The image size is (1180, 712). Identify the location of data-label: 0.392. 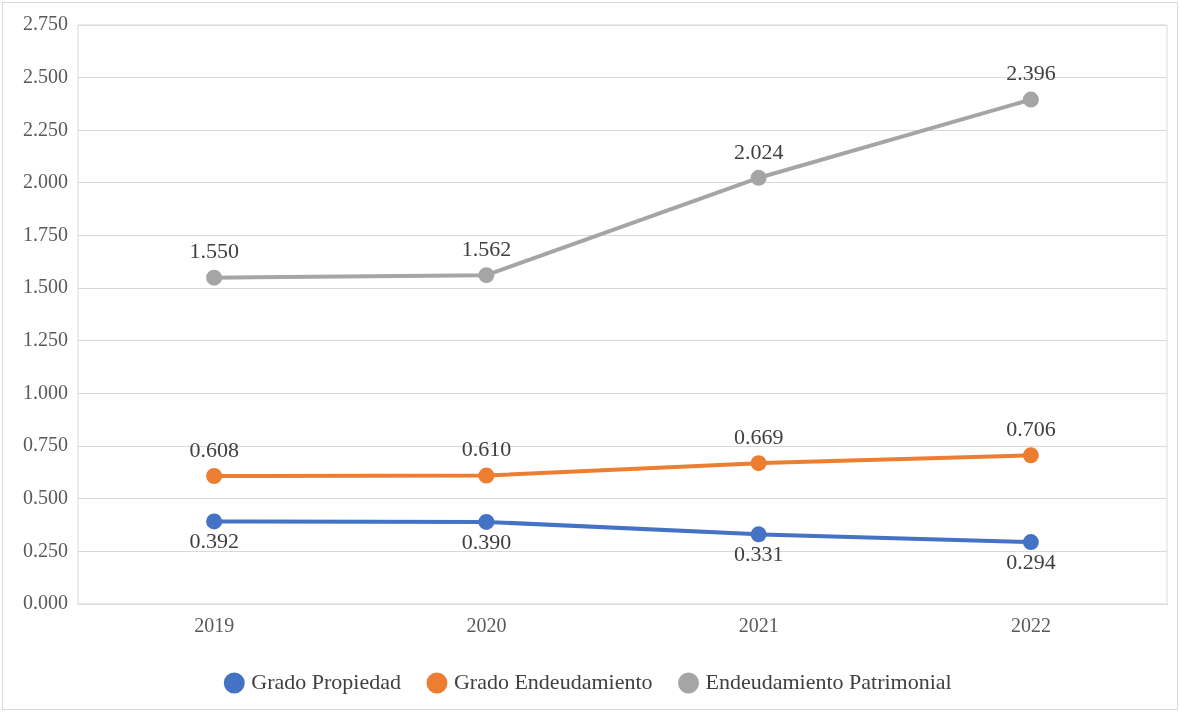
(214, 541).